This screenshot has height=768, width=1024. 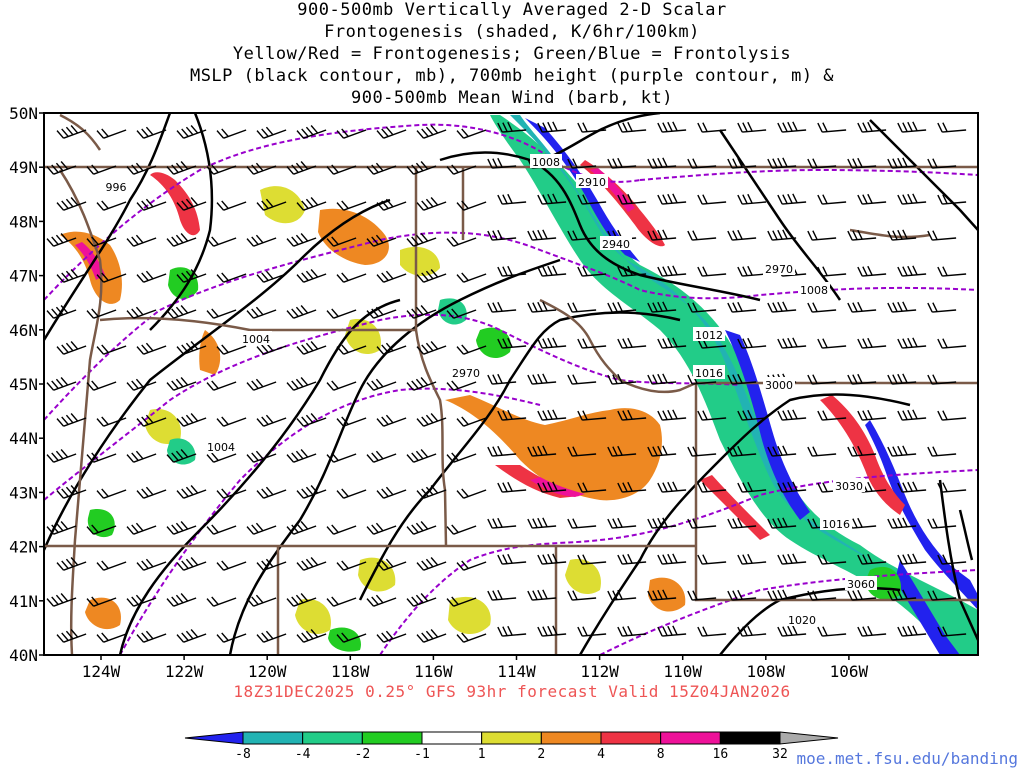 I want to click on lat-label-50N: 50N, so click(x=23, y=113).